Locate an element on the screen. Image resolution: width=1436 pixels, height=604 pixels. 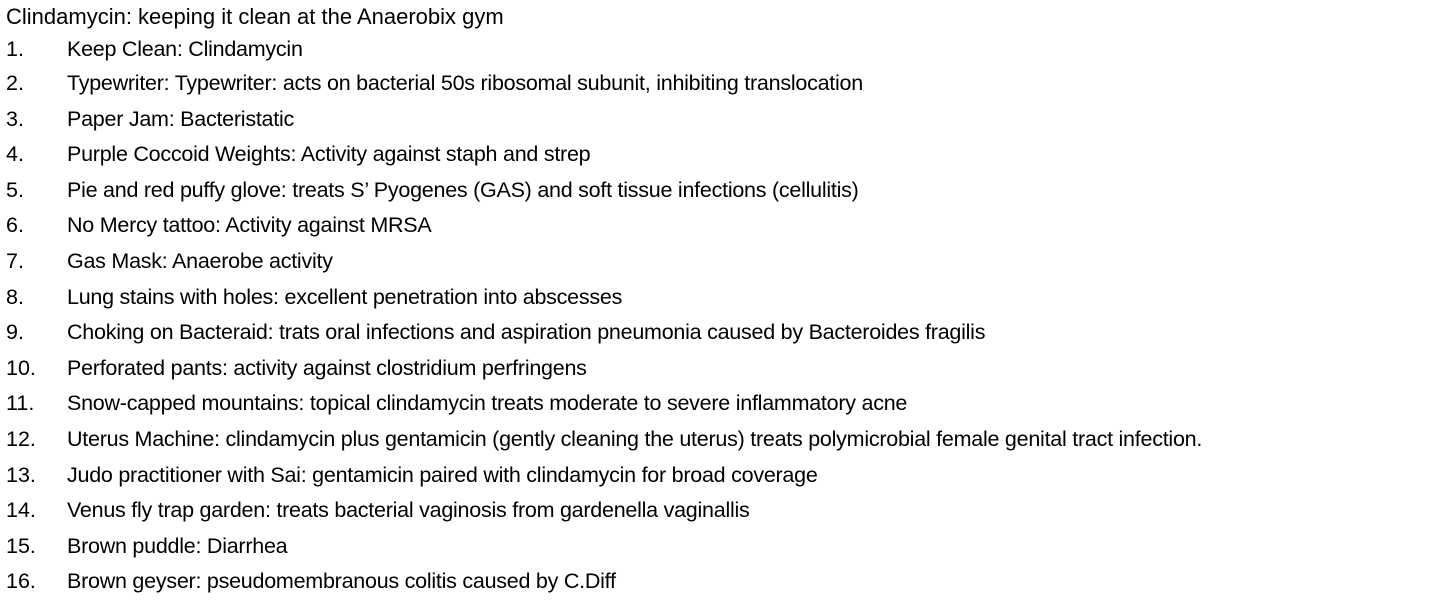
list-item: 1. Keep Clean: Clindamycin is located at coordinates (721, 49).